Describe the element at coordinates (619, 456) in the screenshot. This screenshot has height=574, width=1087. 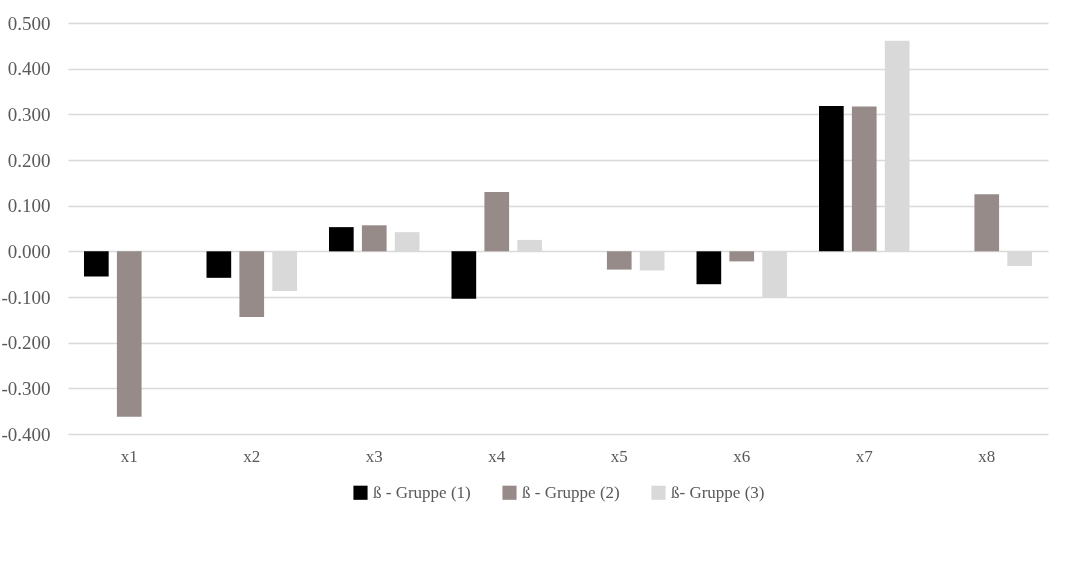
I see `x-tick-label: x5` at that location.